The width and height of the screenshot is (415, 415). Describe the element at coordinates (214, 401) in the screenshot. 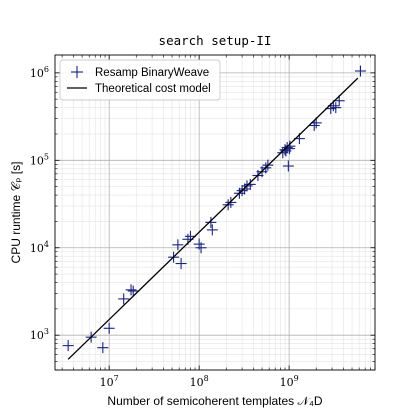

I see `x-axis-label: Number of semicoherent templates 𝒩₄D` at that location.